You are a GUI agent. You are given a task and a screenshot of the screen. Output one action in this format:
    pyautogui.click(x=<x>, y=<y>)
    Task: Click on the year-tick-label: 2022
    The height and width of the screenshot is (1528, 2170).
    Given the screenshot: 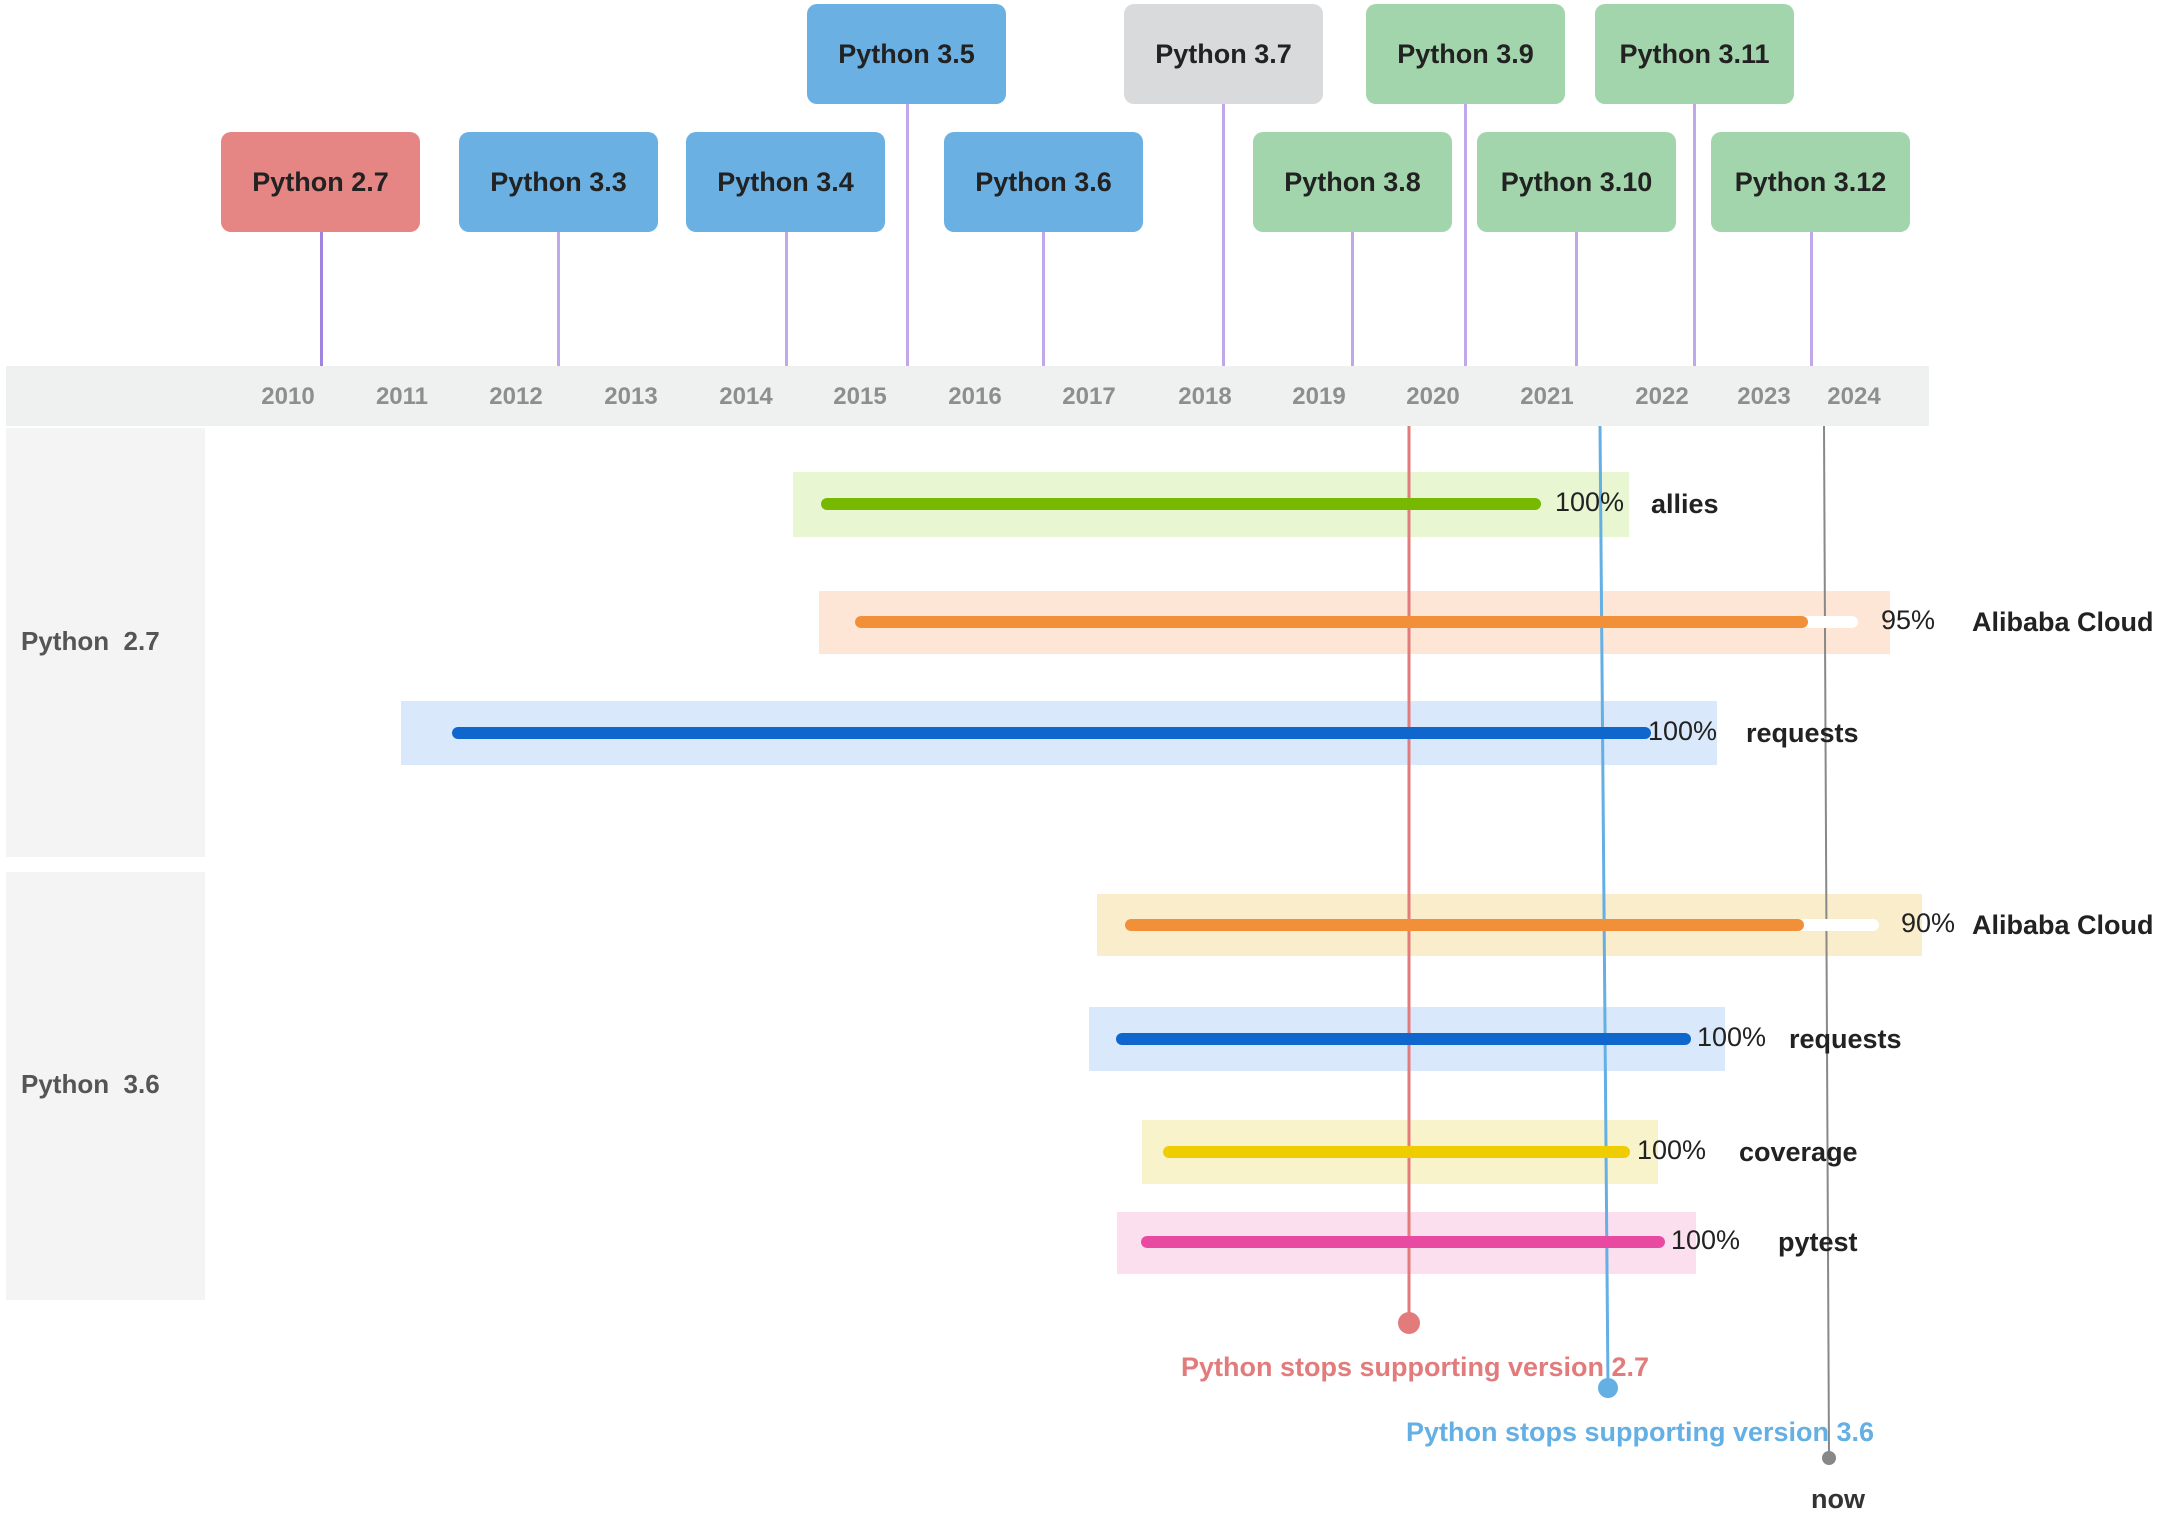 What is the action you would take?
    pyautogui.click(x=1662, y=396)
    